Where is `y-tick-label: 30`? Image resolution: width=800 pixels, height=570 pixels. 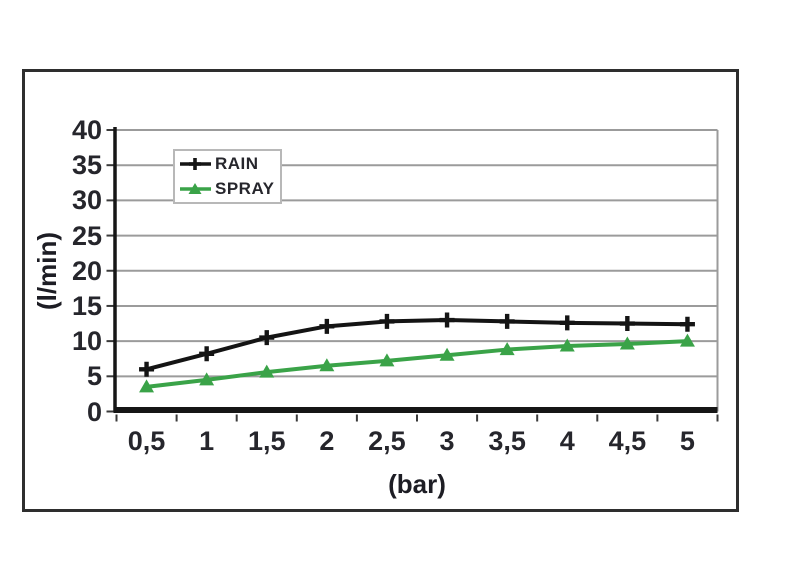
y-tick-label: 30 is located at coordinates (86, 200).